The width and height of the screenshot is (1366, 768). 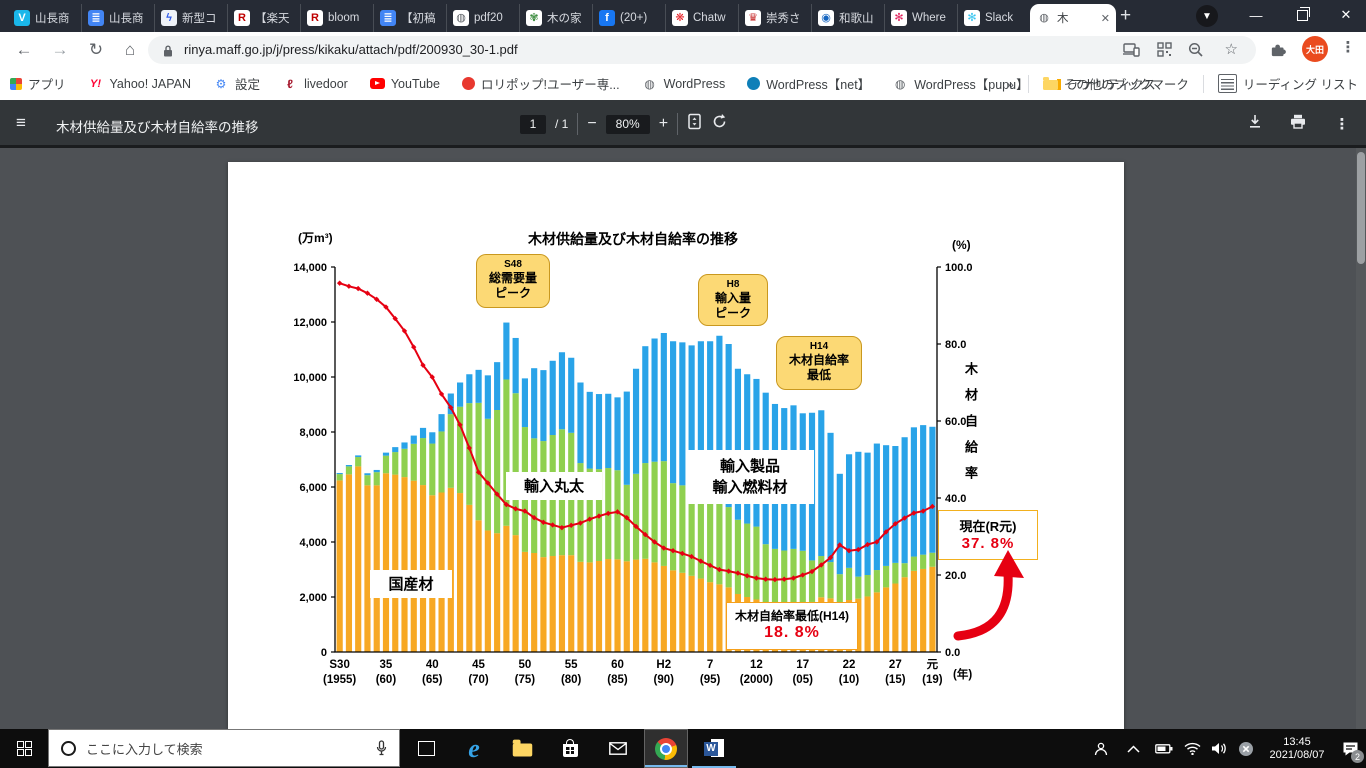 I want to click on label-imported-products: 輸入製品 輸入燃料材, so click(x=750, y=477).